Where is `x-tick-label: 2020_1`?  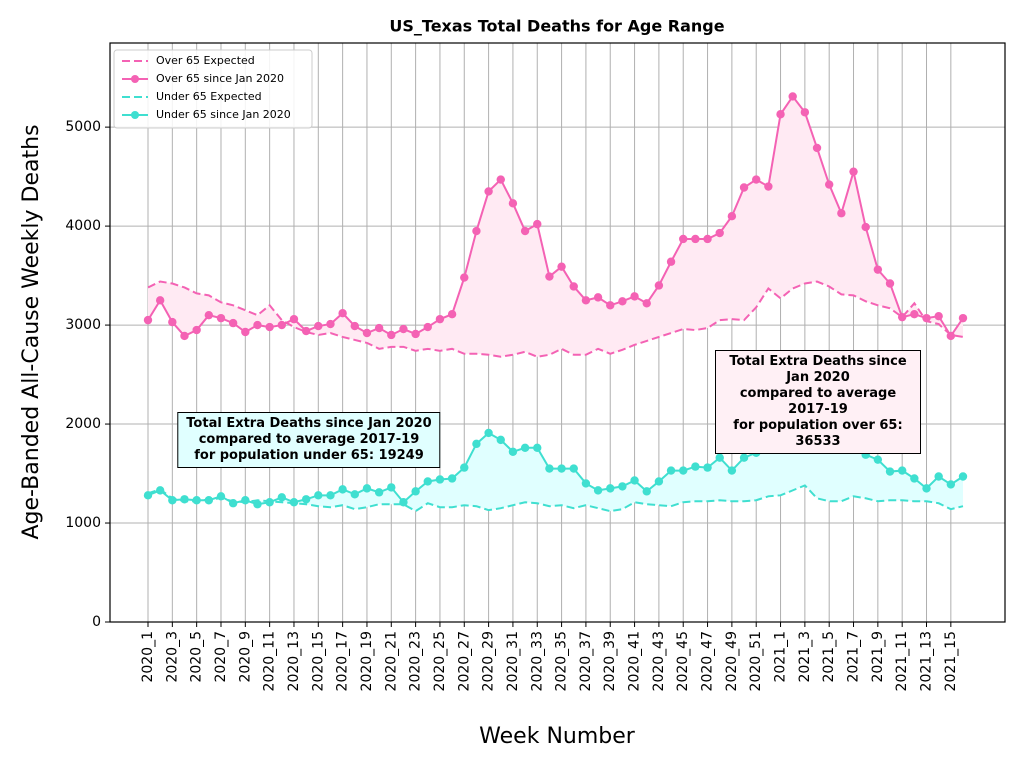
x-tick-label: 2020_1 is located at coordinates (148, 657).